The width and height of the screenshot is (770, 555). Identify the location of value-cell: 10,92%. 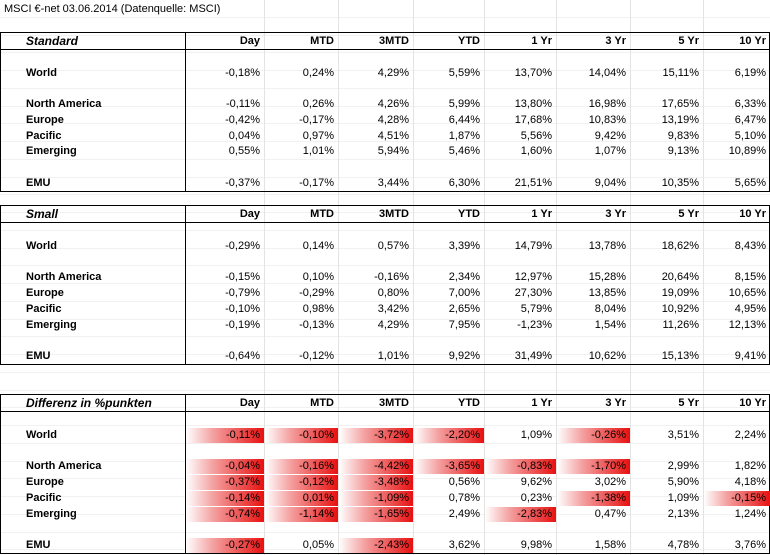
(680, 308).